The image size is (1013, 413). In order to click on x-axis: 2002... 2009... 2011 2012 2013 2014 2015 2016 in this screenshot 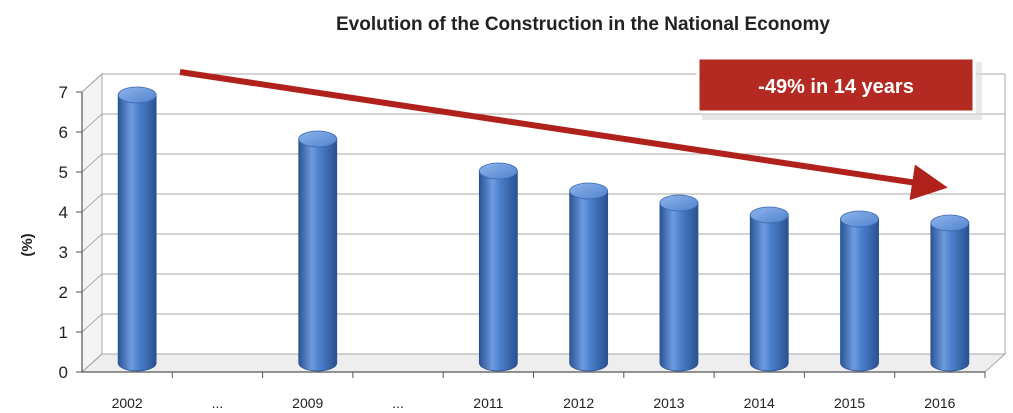, I will do `click(549, 391)`.